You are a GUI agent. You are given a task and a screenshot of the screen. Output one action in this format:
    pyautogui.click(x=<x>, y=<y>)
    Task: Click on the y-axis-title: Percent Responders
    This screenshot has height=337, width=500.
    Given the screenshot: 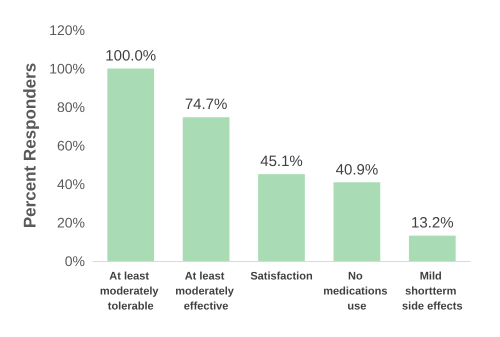 What is the action you would take?
    pyautogui.click(x=30, y=145)
    